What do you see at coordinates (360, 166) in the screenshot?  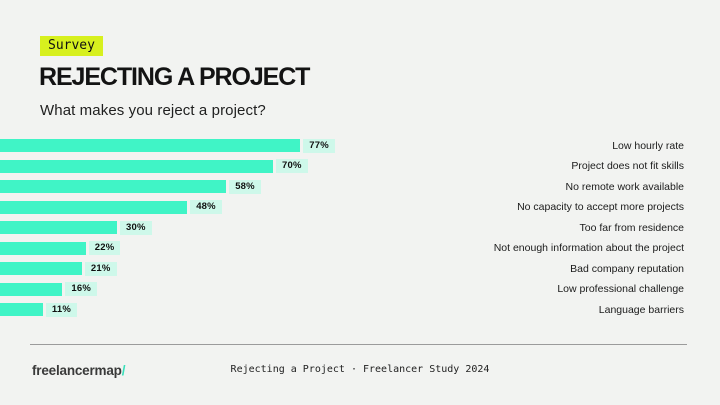 I see `bar-row: 70% Project does not fit skills` at bounding box center [360, 166].